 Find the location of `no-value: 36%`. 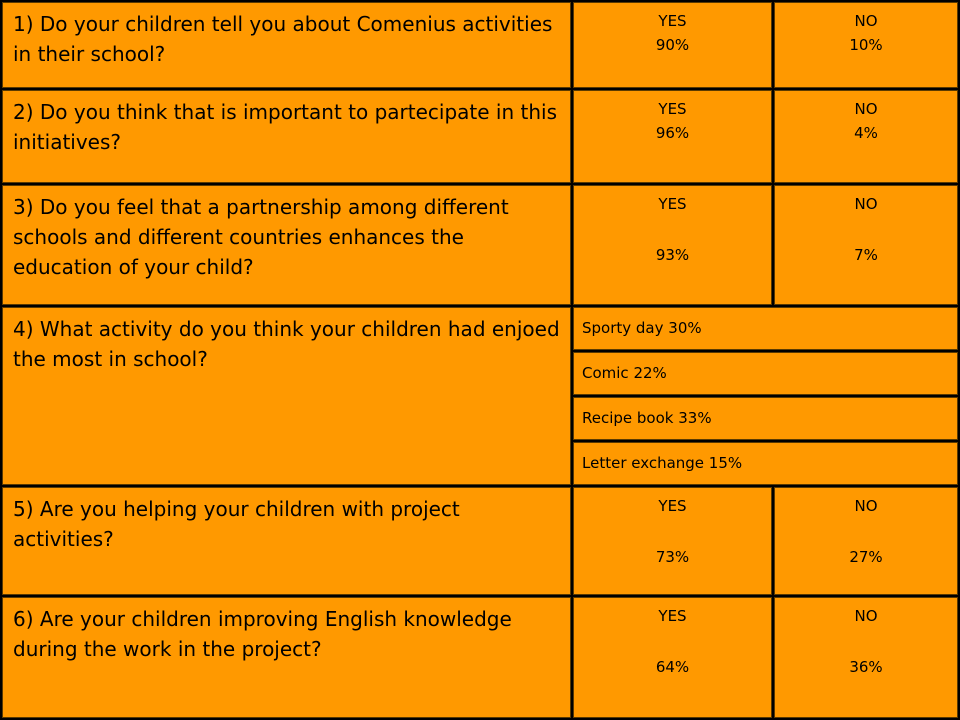

no-value: 36% is located at coordinates (866, 667).